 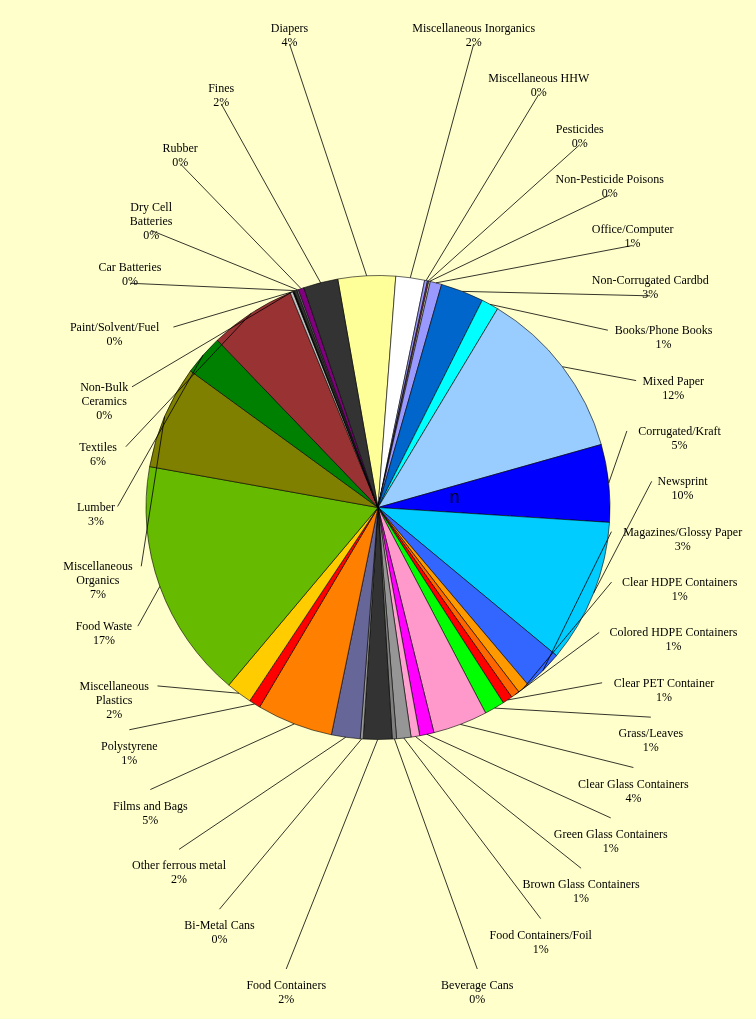 I want to click on slice-label: Corrugated/Kraft, so click(x=680, y=430).